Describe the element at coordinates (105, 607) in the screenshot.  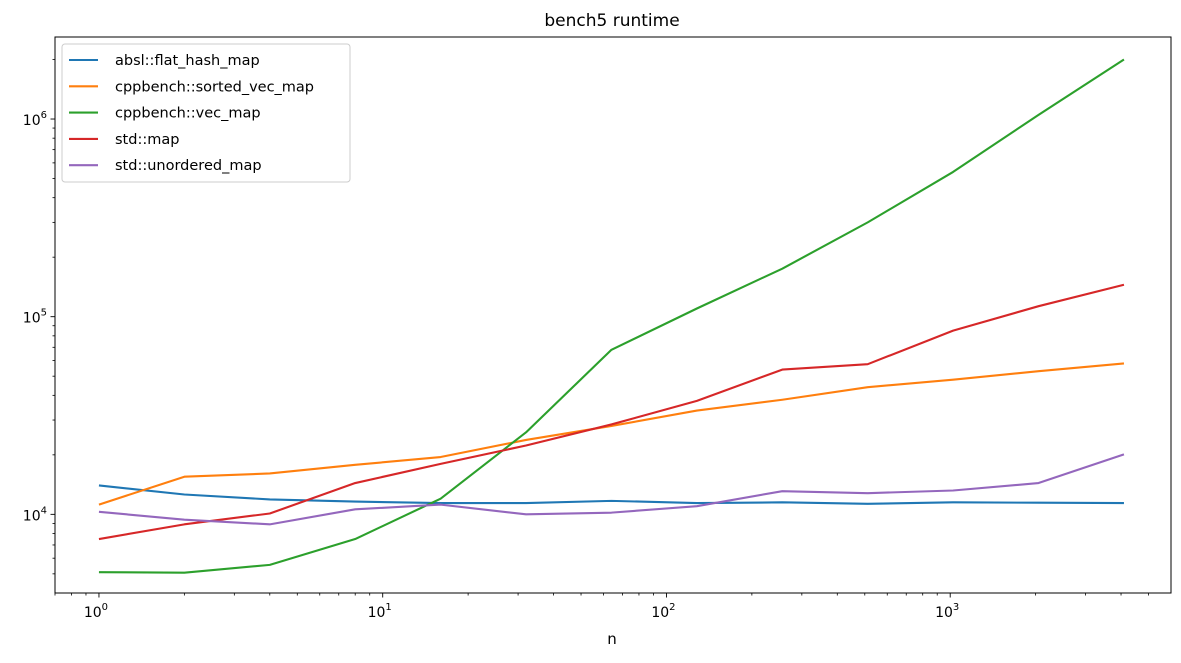
I see `x-tick-exponent: 0` at that location.